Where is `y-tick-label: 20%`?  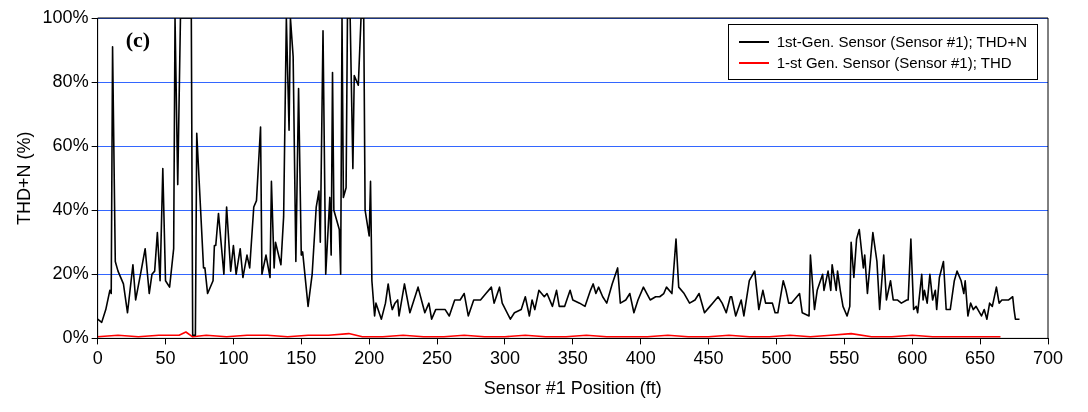
y-tick-label: 20% is located at coordinates (70, 273).